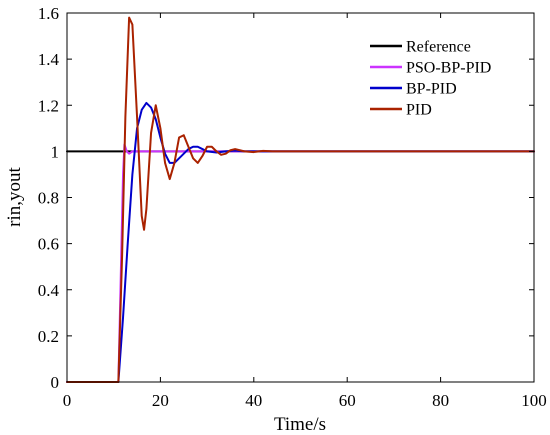 This screenshot has height=435, width=550. Describe the element at coordinates (48, 336) in the screenshot. I see `y-tick-label-1: 0.2` at that location.